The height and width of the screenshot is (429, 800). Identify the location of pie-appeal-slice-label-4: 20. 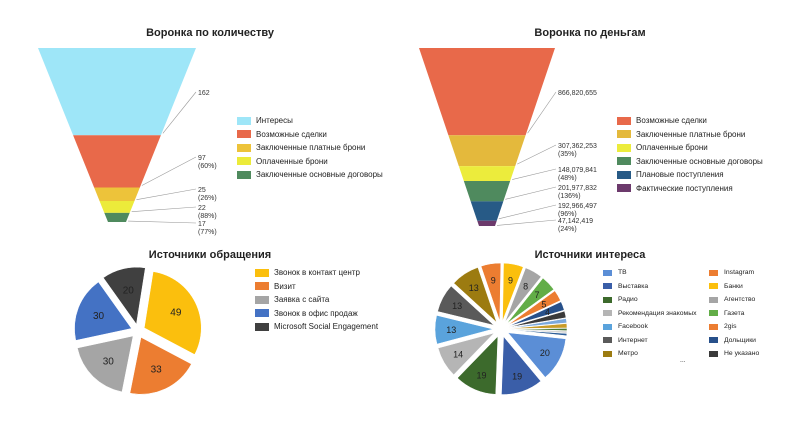
(129, 290).